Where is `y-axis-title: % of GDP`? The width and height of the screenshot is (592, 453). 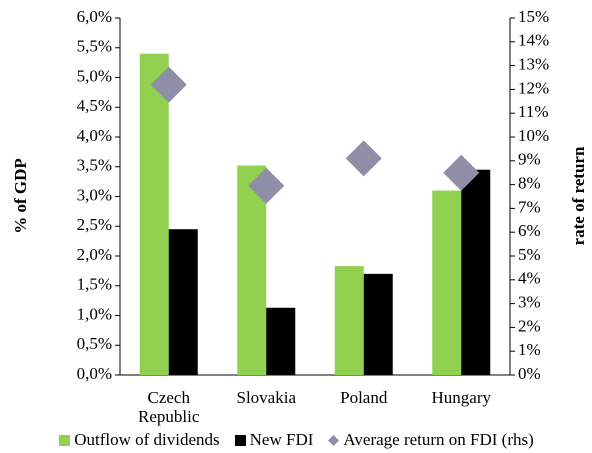 y-axis-title: % of GDP is located at coordinates (20, 196).